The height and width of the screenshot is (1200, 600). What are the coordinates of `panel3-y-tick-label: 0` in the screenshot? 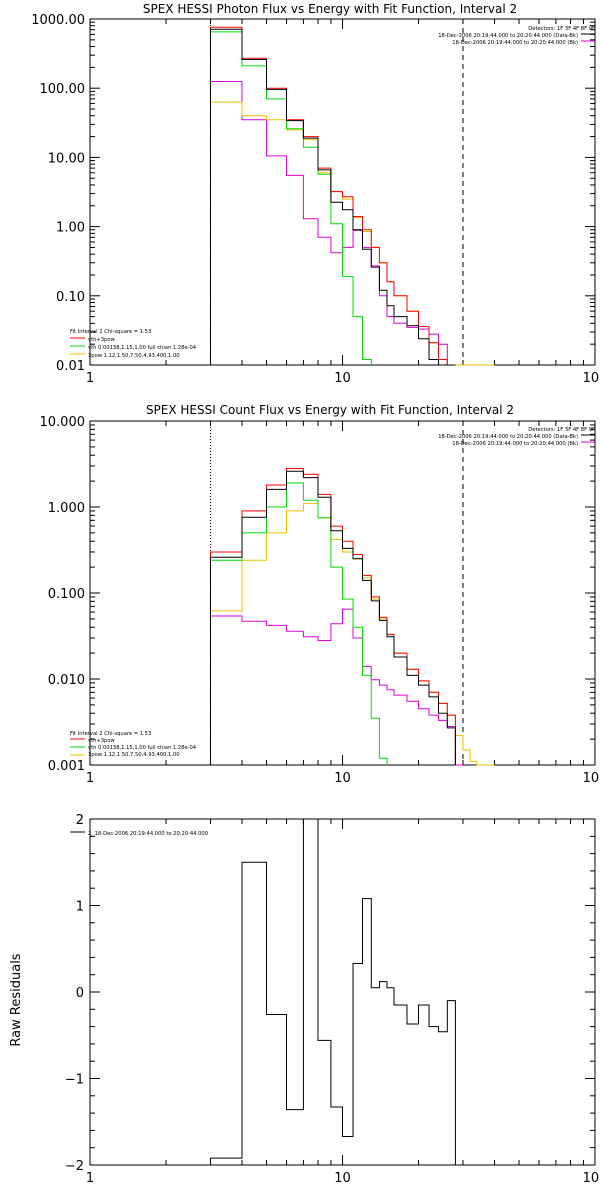 It's located at (80, 993).